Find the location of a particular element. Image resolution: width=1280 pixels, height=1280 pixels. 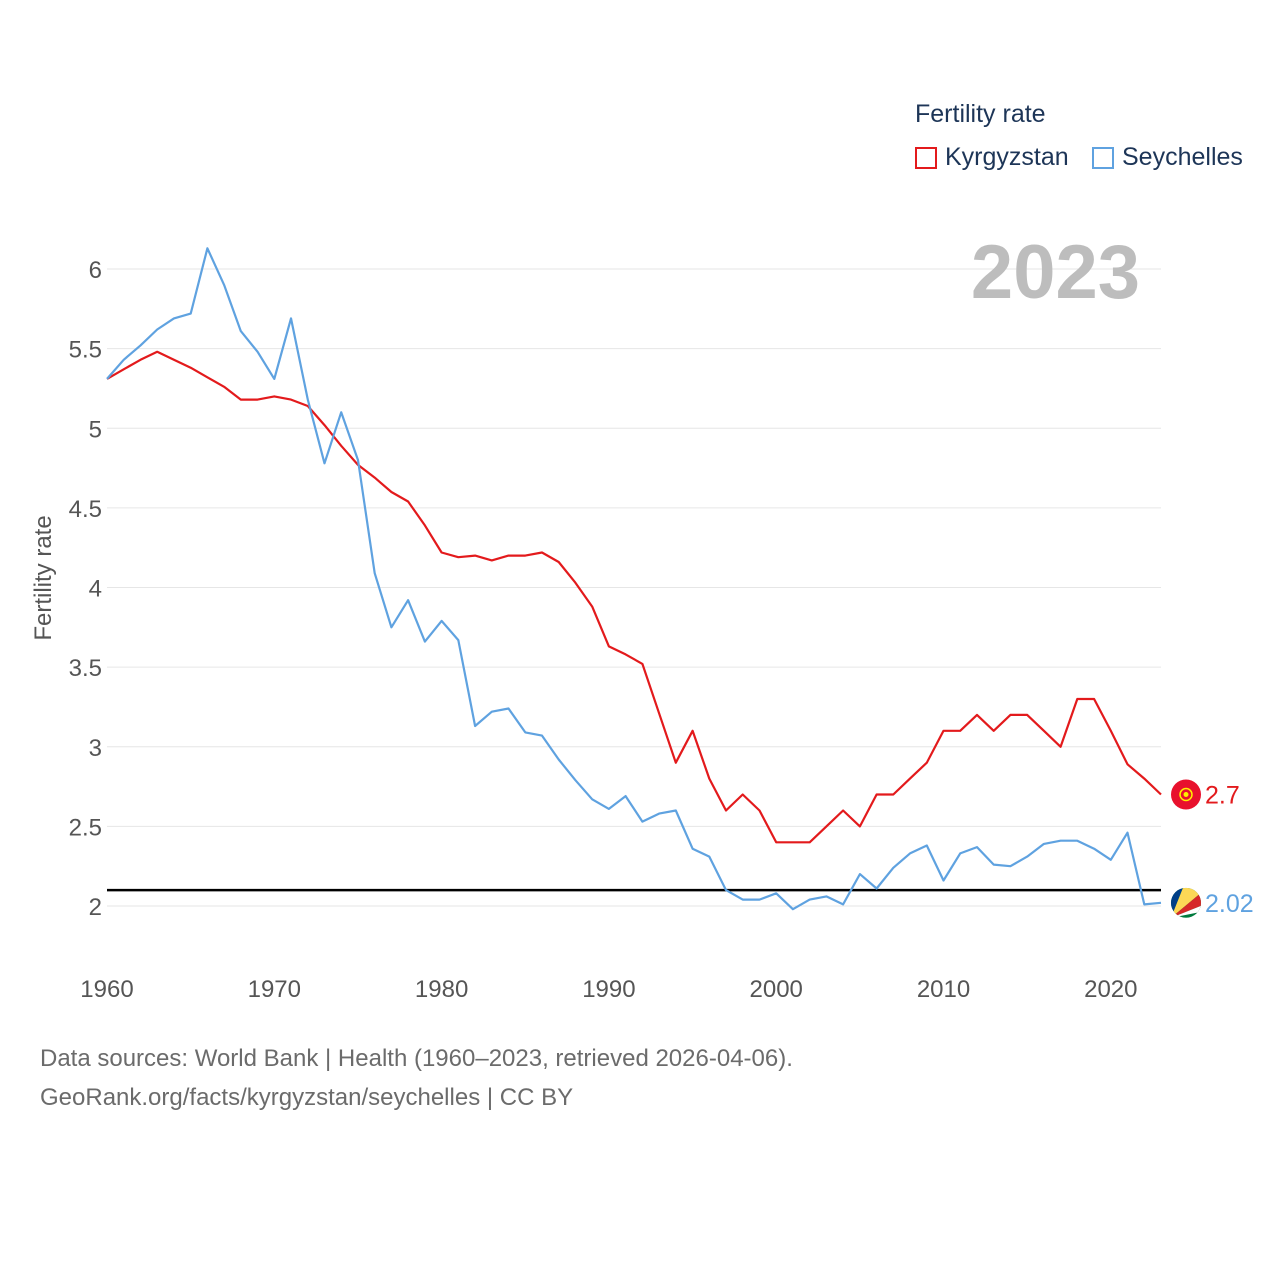

y-axis-ticks: 2 2.5 3 3.5 4 4.5 5 5.5 6 is located at coordinates (85, 589).